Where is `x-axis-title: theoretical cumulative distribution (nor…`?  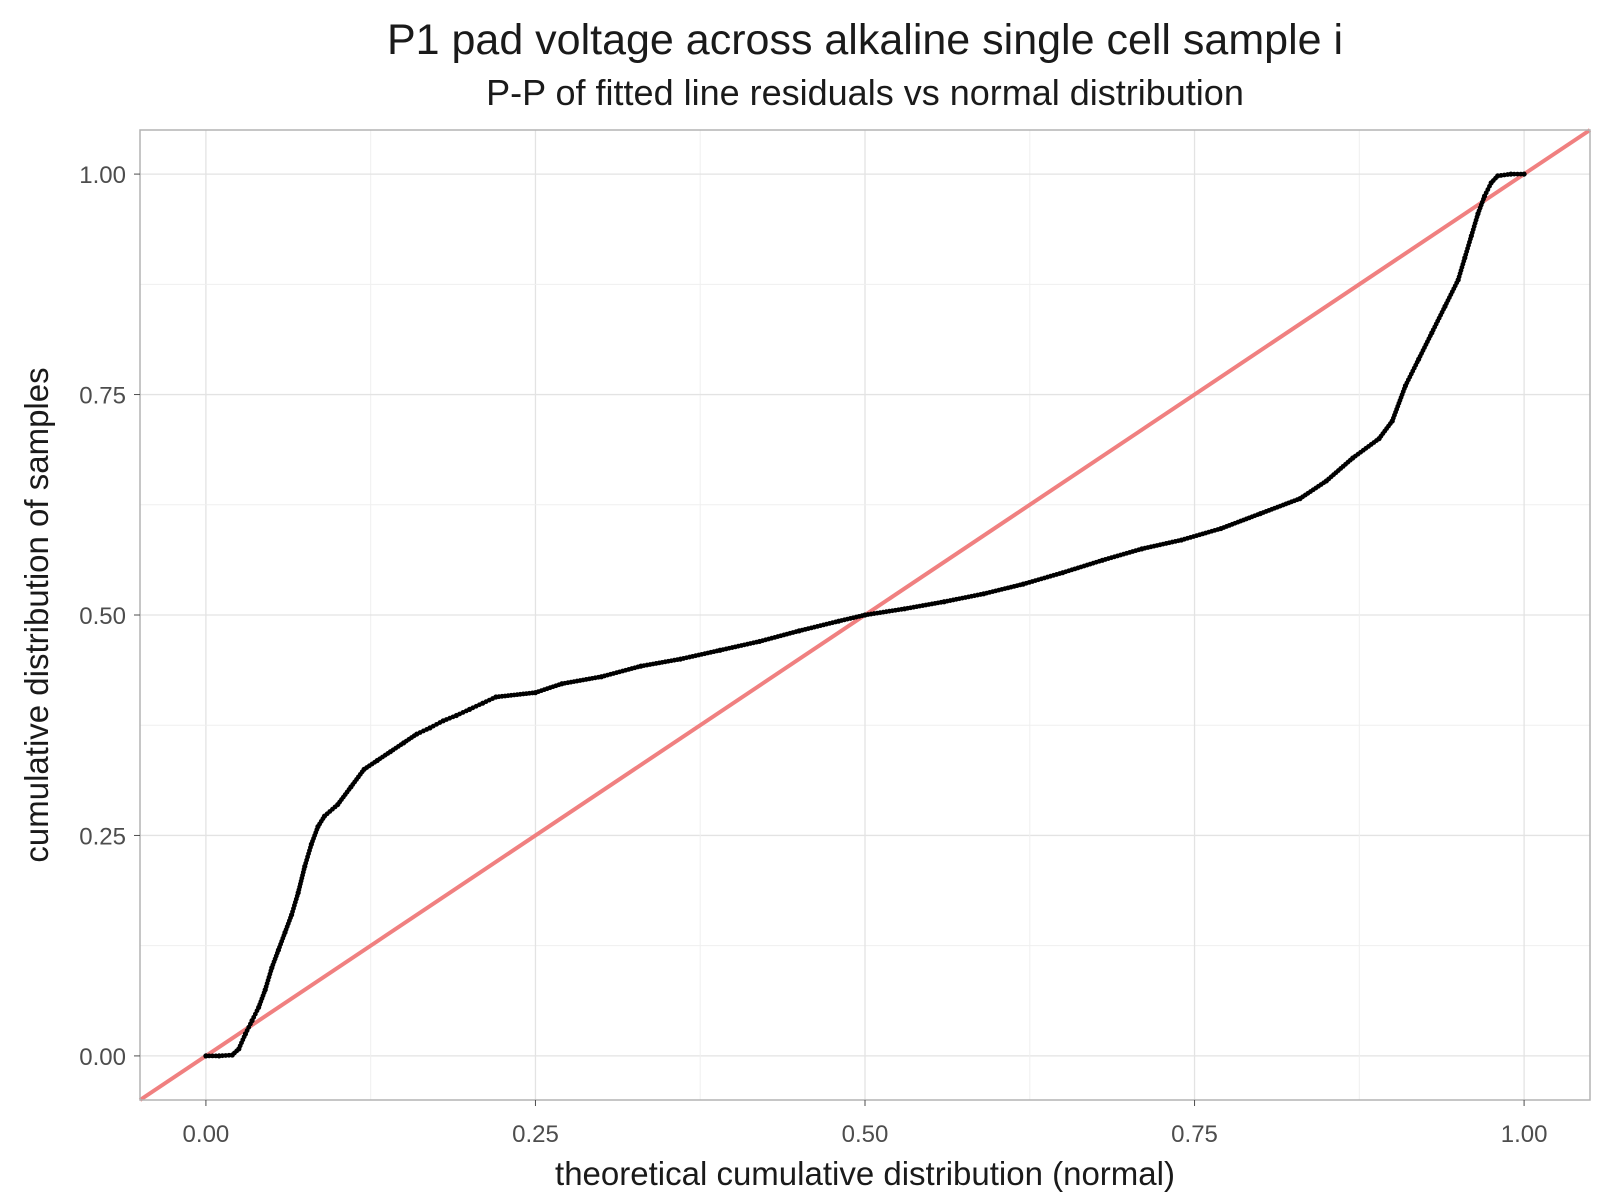 x-axis-title: theoretical cumulative distribution (nor… is located at coordinates (865, 1173).